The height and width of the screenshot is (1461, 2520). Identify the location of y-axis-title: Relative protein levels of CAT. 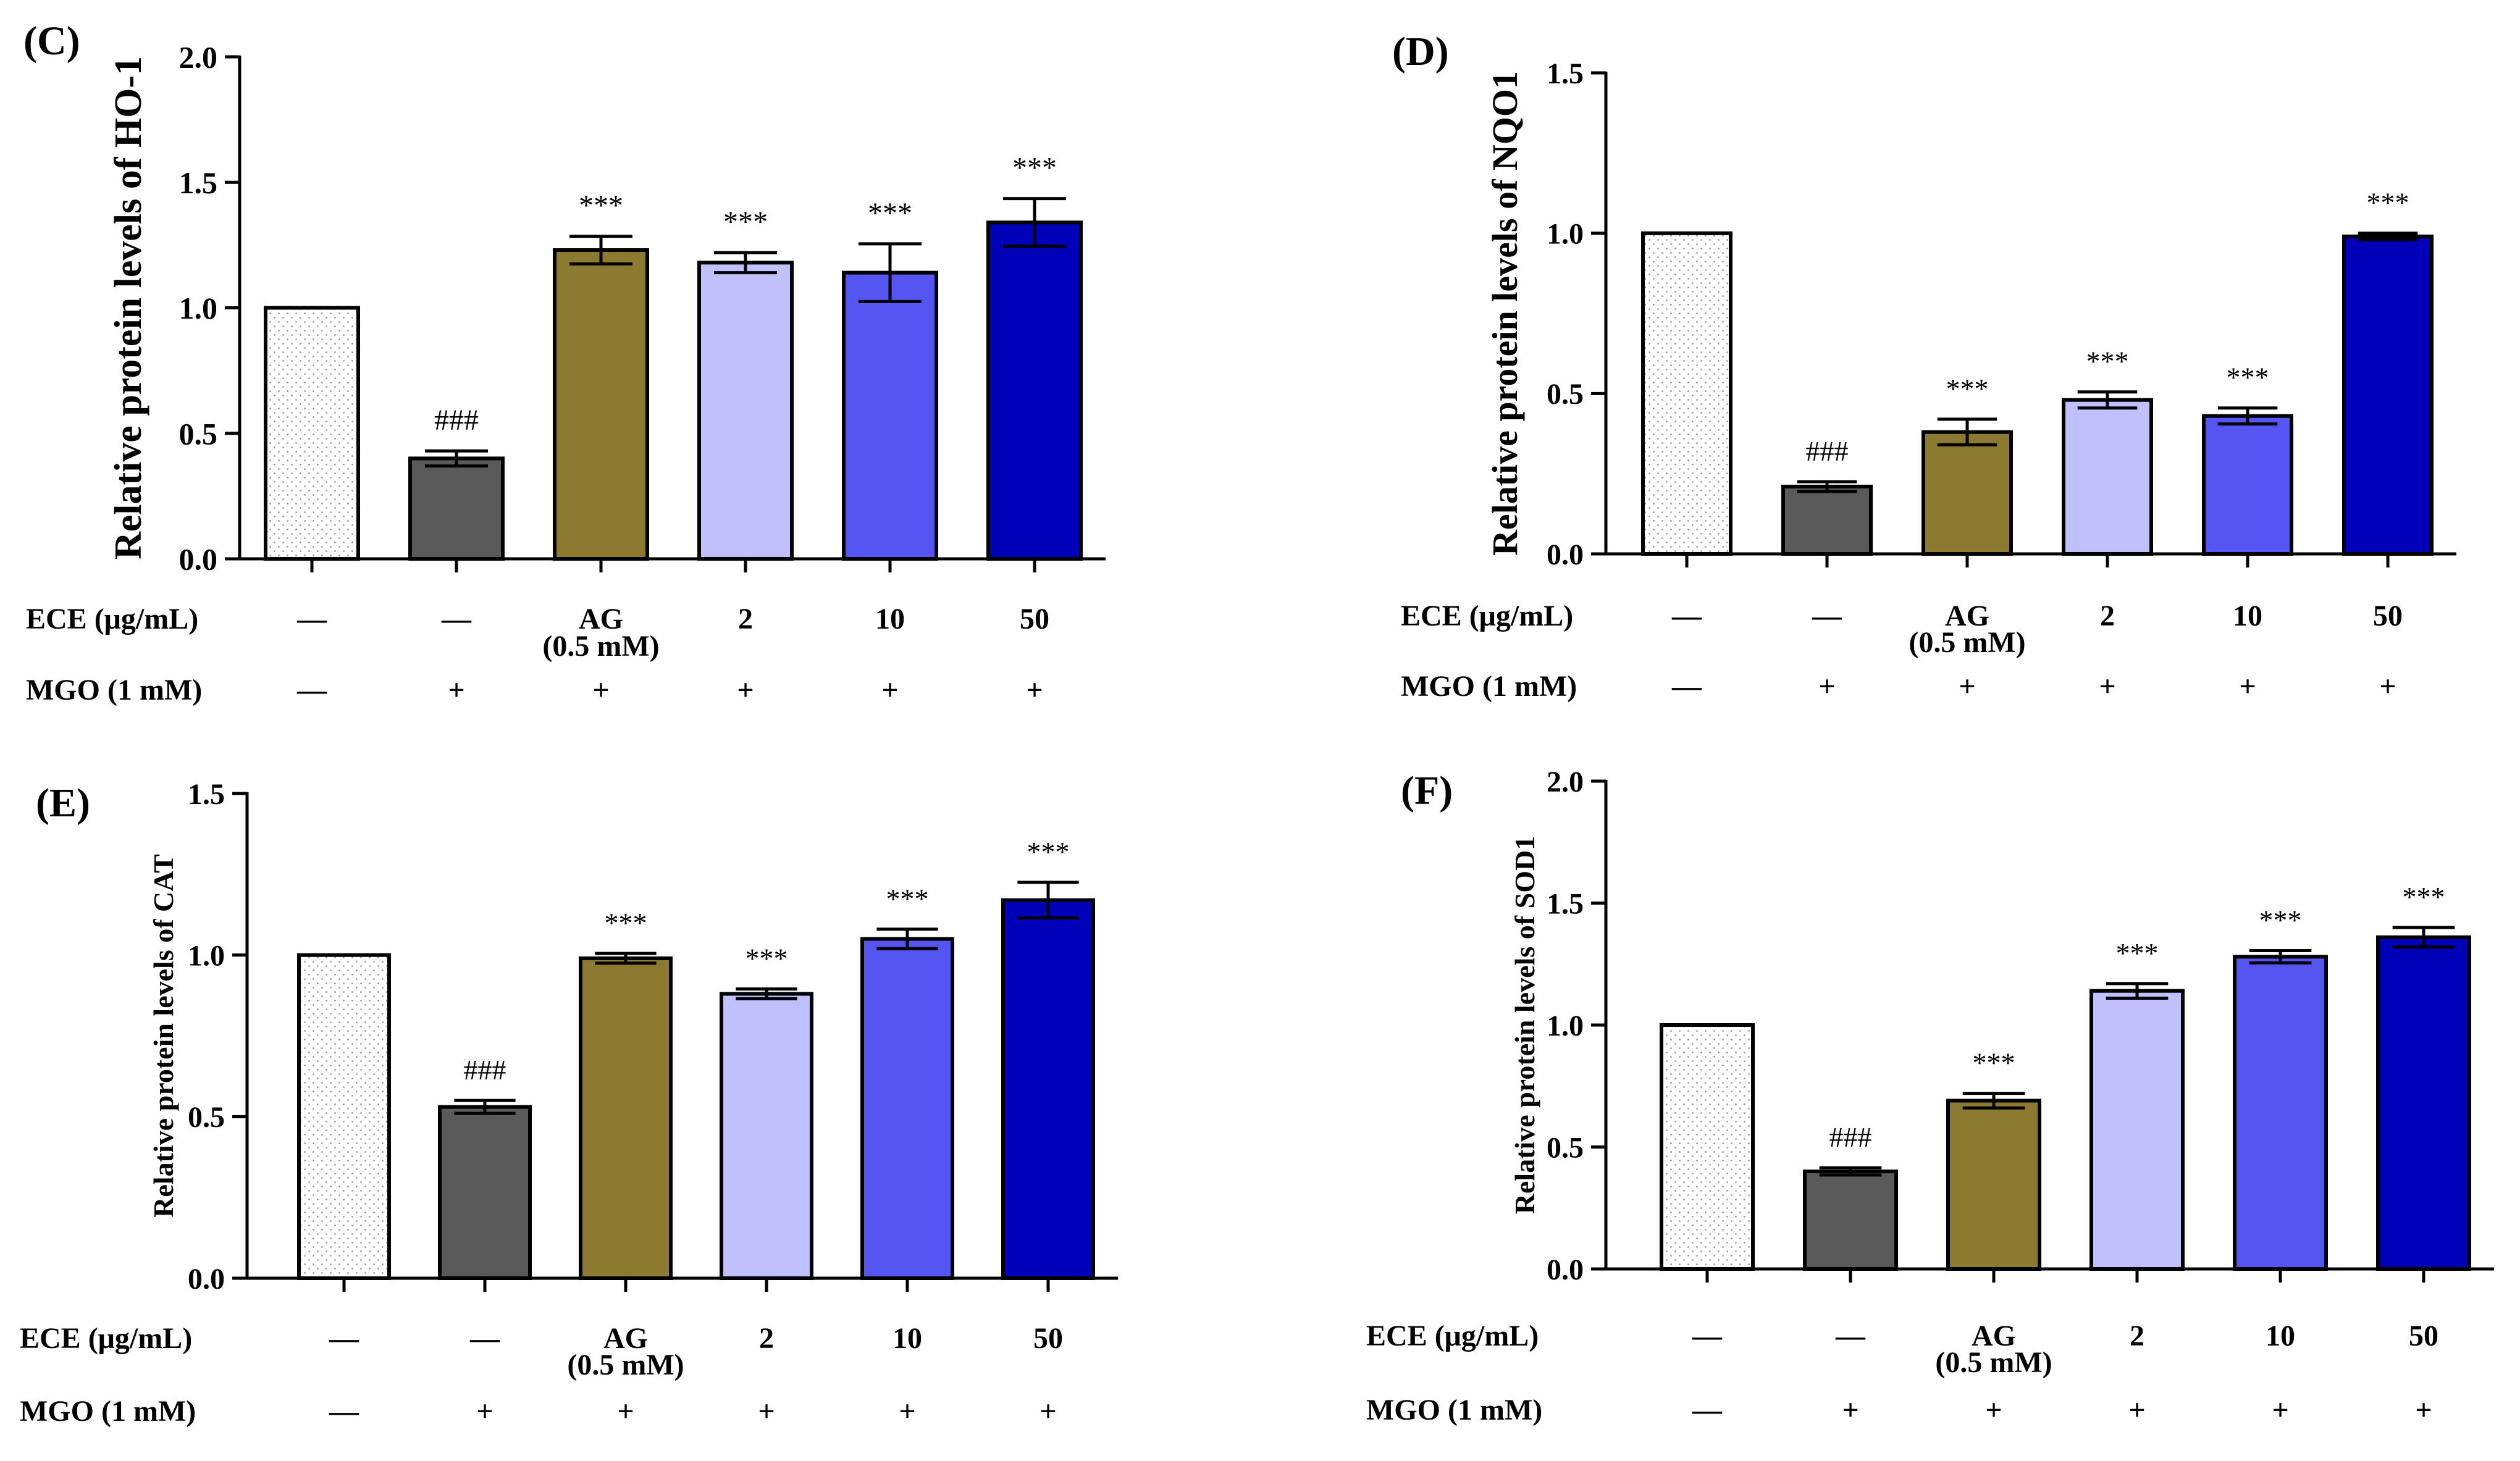
(163, 1036).